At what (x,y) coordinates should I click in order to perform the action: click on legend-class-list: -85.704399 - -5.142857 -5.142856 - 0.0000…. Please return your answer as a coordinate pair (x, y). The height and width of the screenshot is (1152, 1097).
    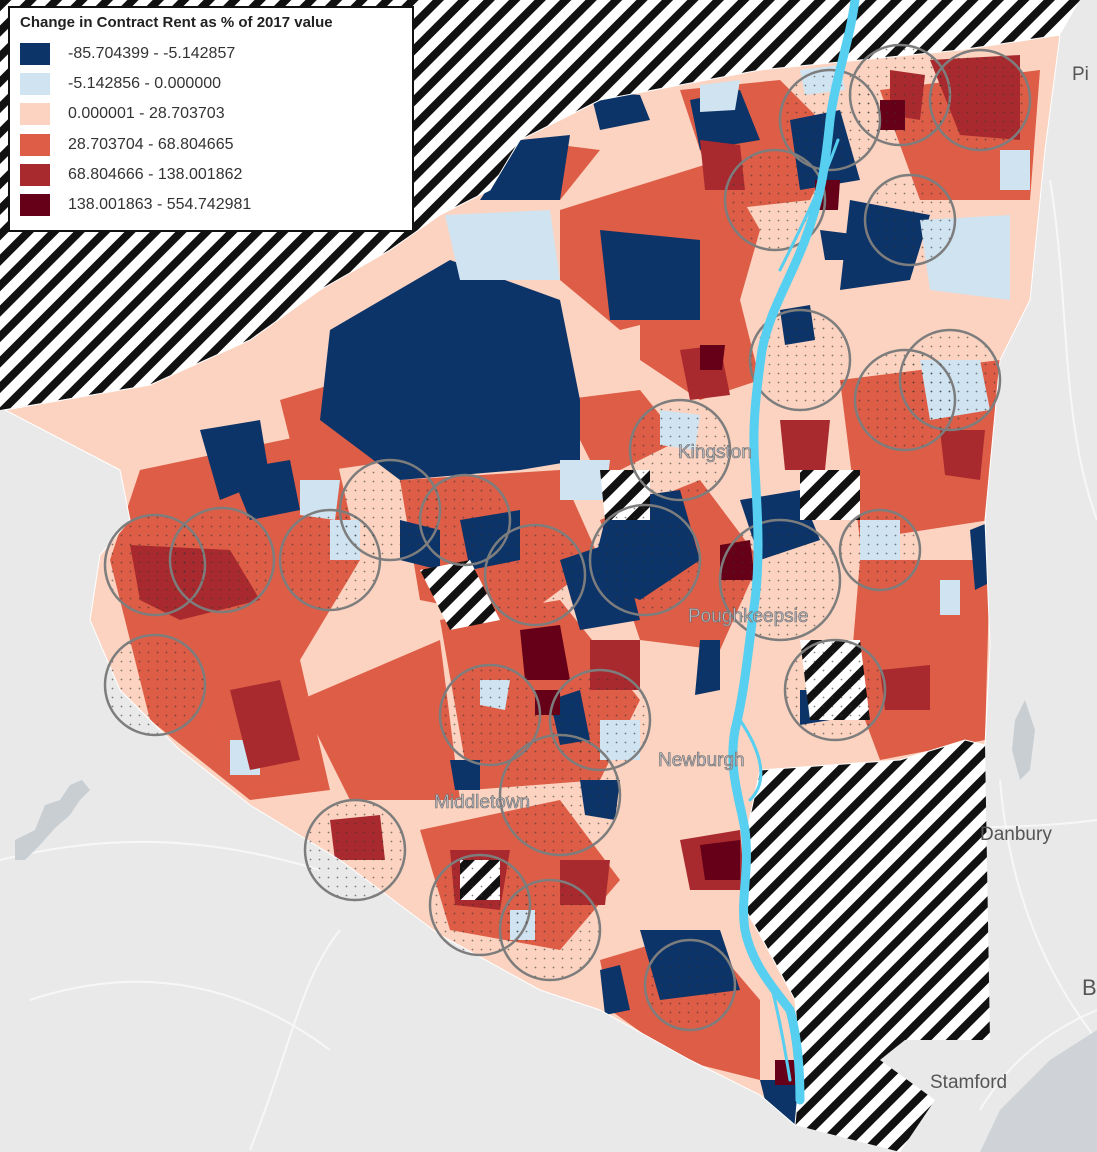
    Looking at the image, I should click on (211, 129).